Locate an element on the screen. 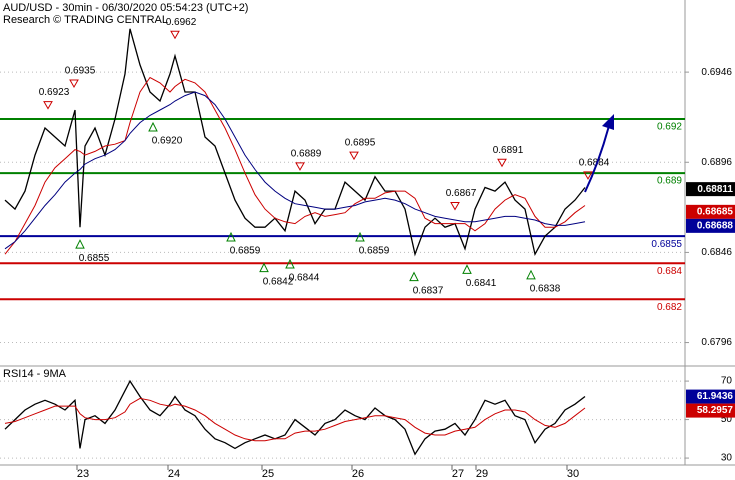  high-label: 0.6884 is located at coordinates (594, 163).